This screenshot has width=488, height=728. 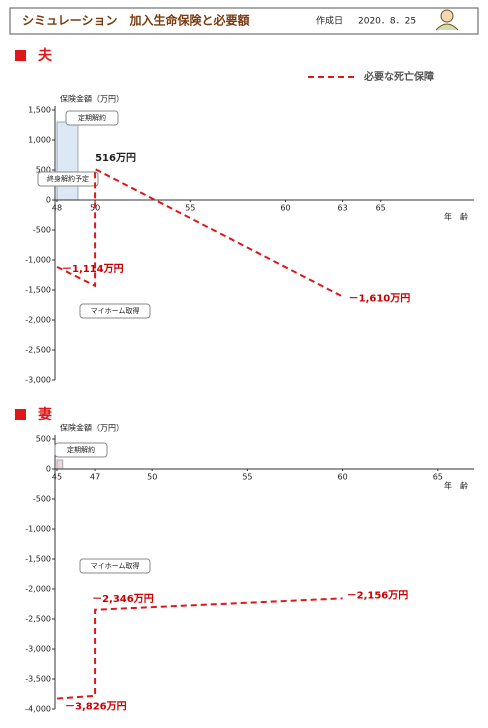 What do you see at coordinates (57, 477) in the screenshot?
I see `x-tick-label: 45` at bounding box center [57, 477].